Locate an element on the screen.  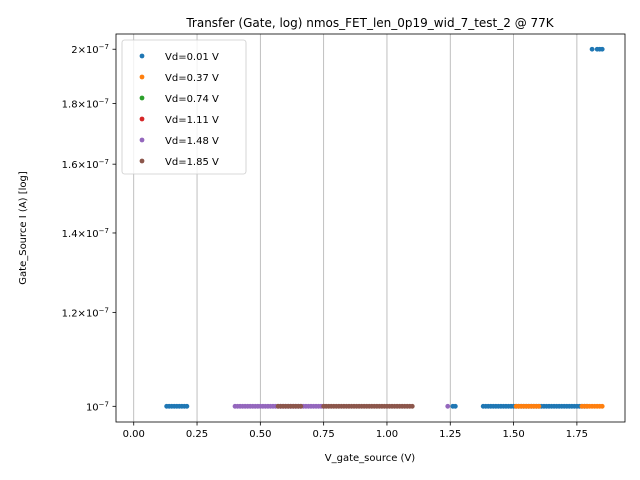
x-tick-label: 0.25 is located at coordinates (197, 434).